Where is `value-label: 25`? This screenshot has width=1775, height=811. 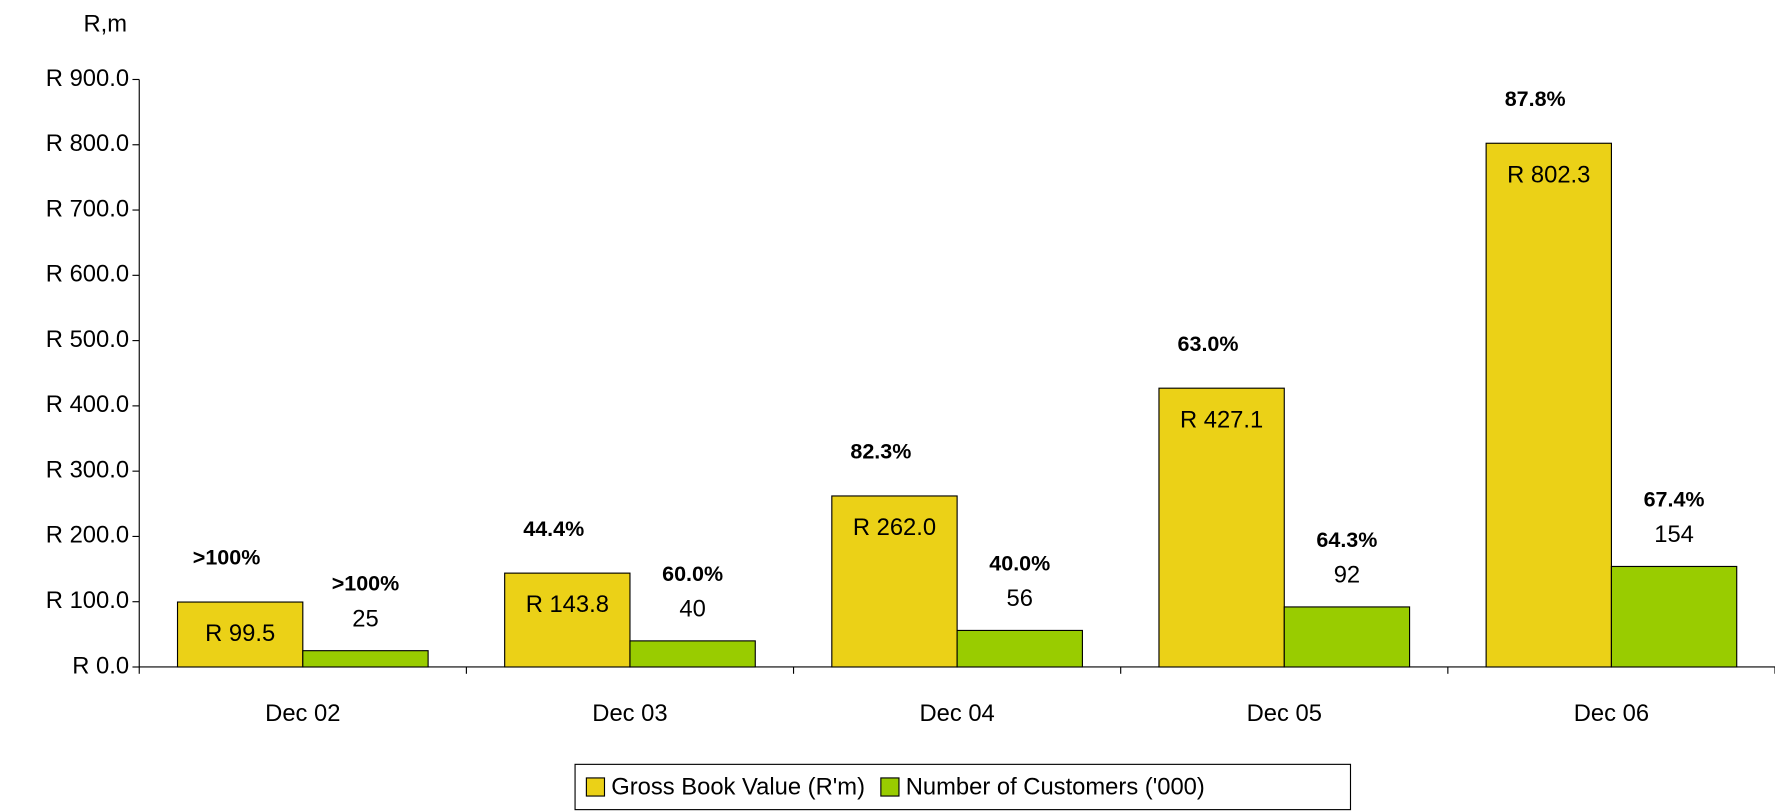
value-label: 25 is located at coordinates (365, 618).